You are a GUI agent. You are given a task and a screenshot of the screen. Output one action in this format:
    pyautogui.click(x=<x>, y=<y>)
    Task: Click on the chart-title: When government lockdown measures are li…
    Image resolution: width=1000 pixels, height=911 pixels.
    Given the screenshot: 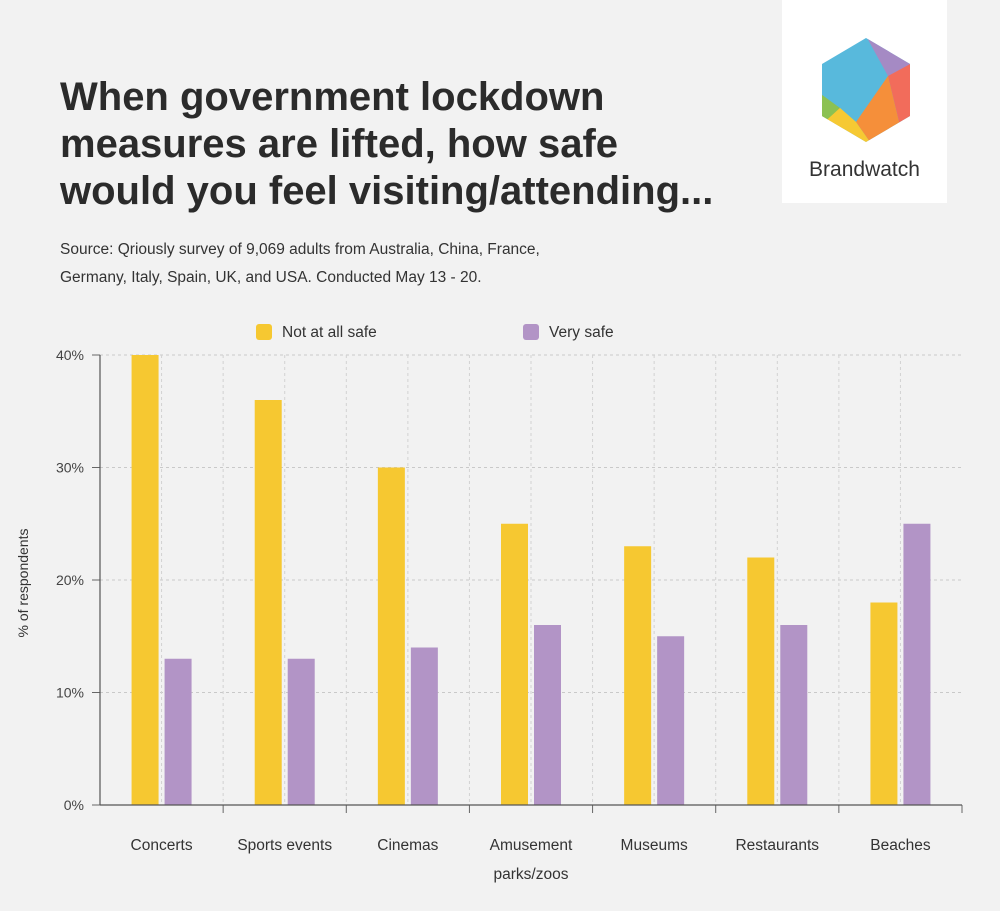 What is the action you would take?
    pyautogui.click(x=410, y=144)
    